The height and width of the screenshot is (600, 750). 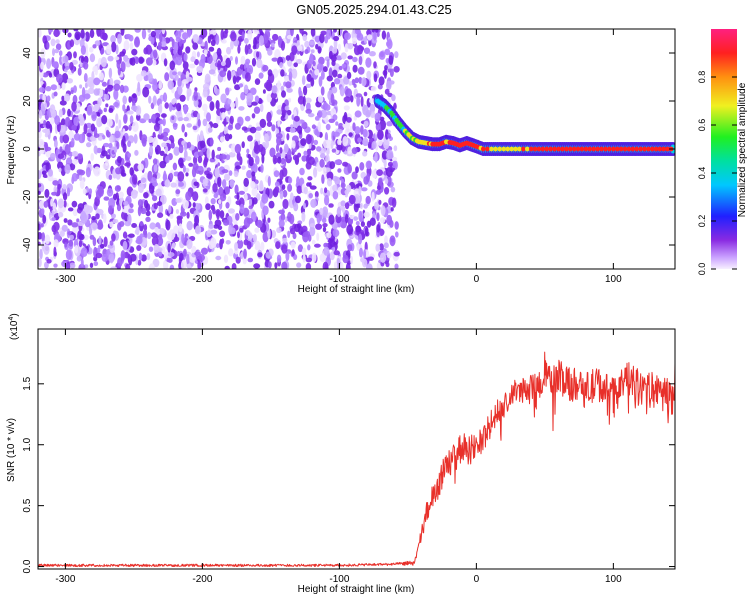 What do you see at coordinates (27, 149) in the screenshot?
I see `heatmap-ytick-label: 0` at bounding box center [27, 149].